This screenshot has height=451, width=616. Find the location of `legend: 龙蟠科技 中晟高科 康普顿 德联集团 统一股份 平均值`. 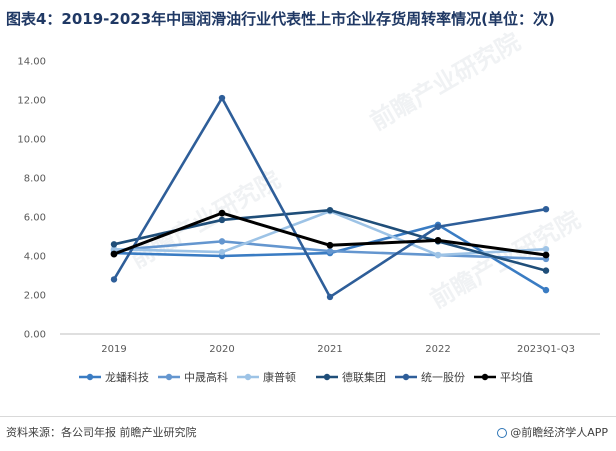

legend: 龙蟠科技 中晟高科 康普顿 德联集团 统一股份 平均值 is located at coordinates (306, 377).